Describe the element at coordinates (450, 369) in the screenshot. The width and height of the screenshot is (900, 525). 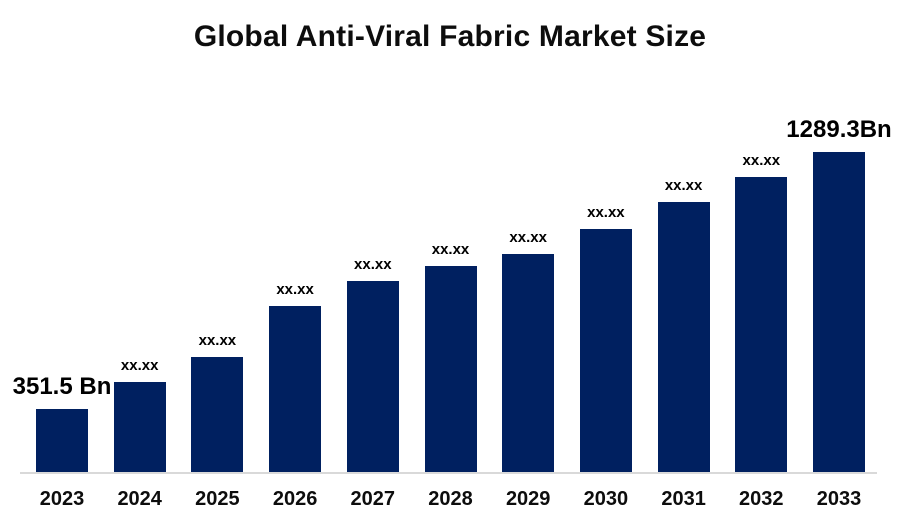
I see `bar-2028` at that location.